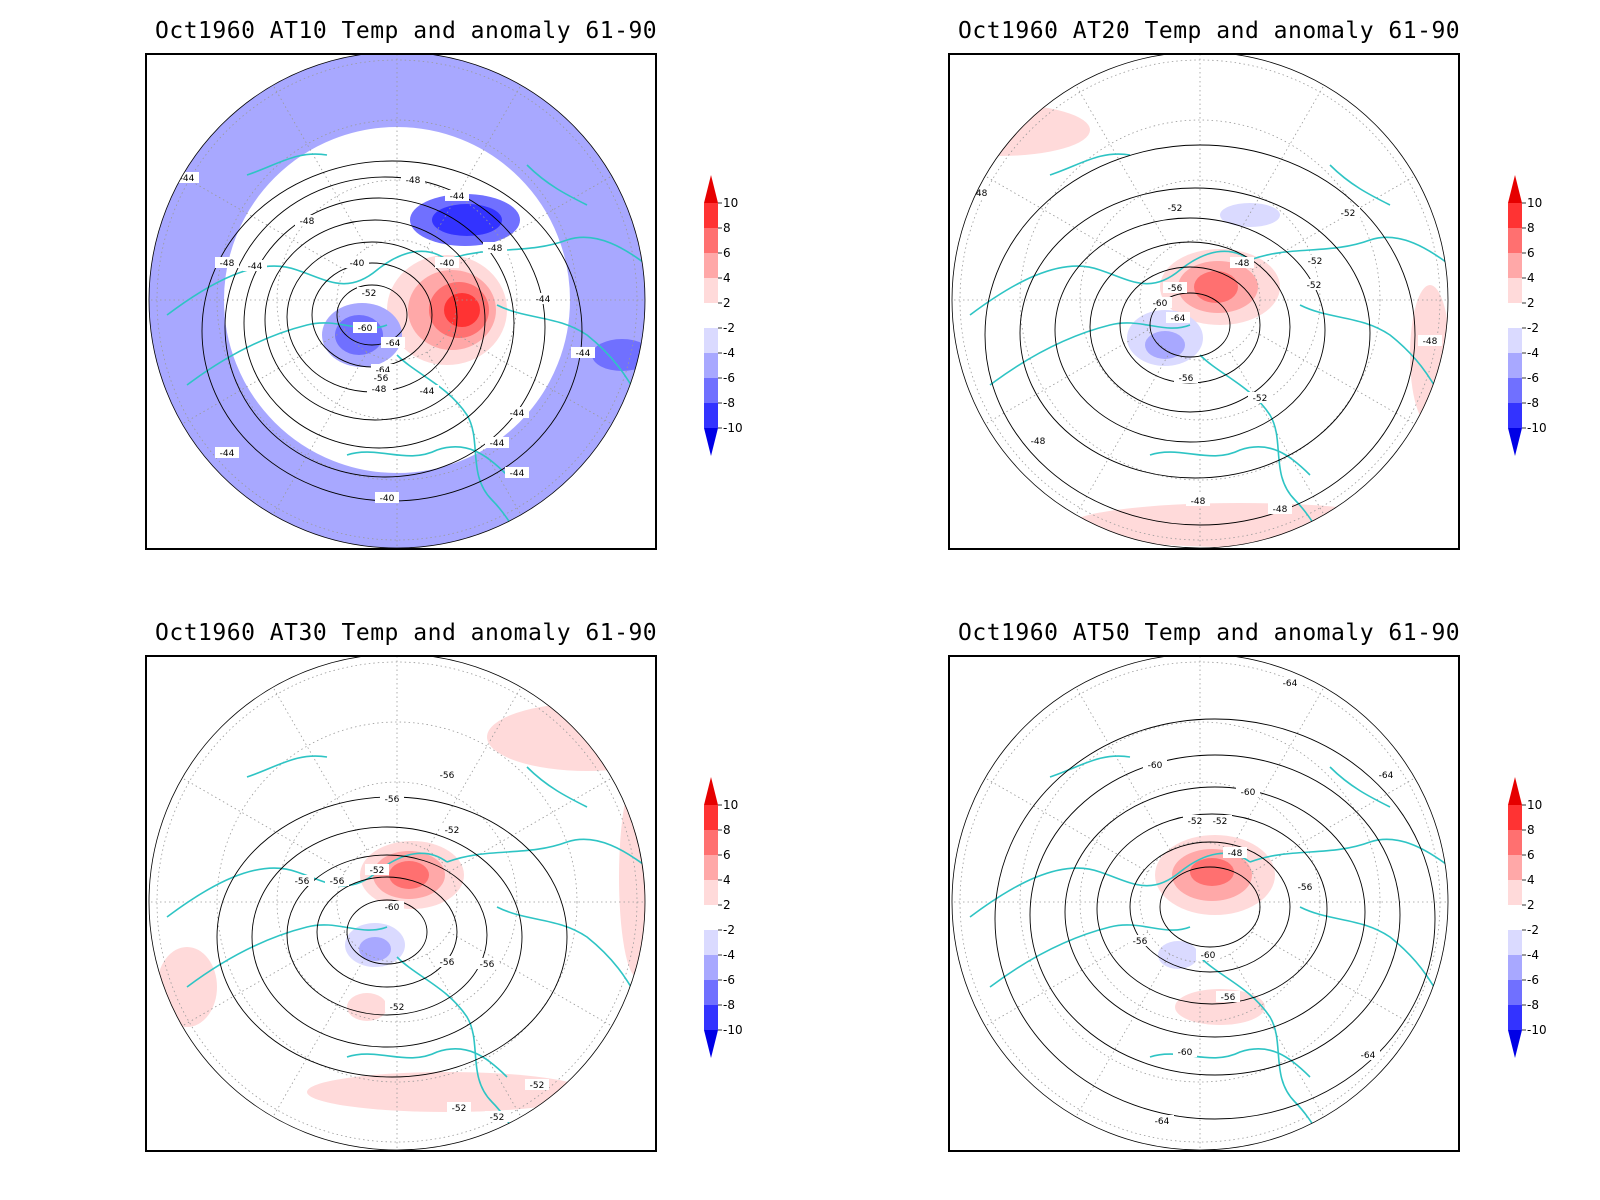 This screenshot has height=1200, width=1600. What do you see at coordinates (730, 805) in the screenshot?
I see `colorbar-tick-label: 10` at bounding box center [730, 805].